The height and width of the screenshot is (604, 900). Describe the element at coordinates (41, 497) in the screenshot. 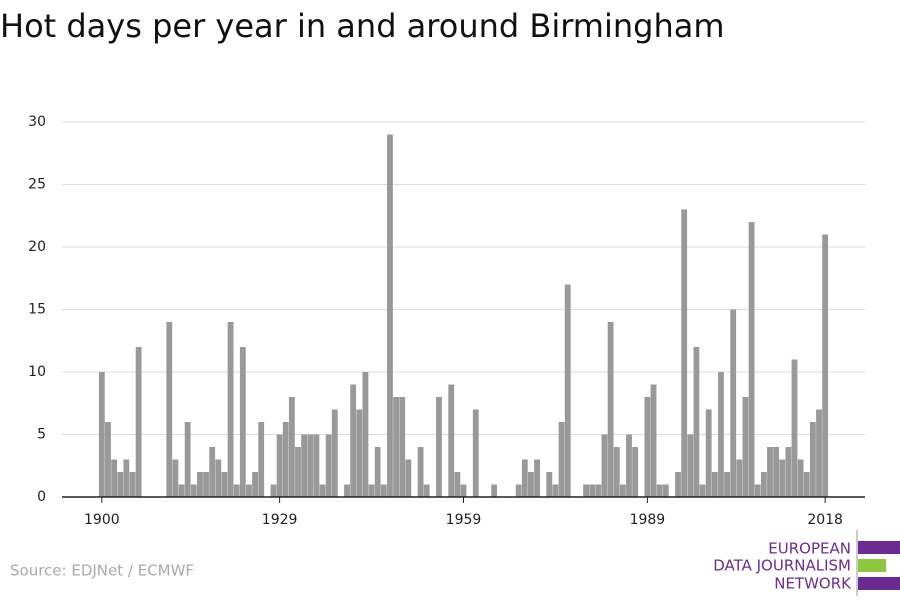

I see `y-tick-label: 0` at that location.